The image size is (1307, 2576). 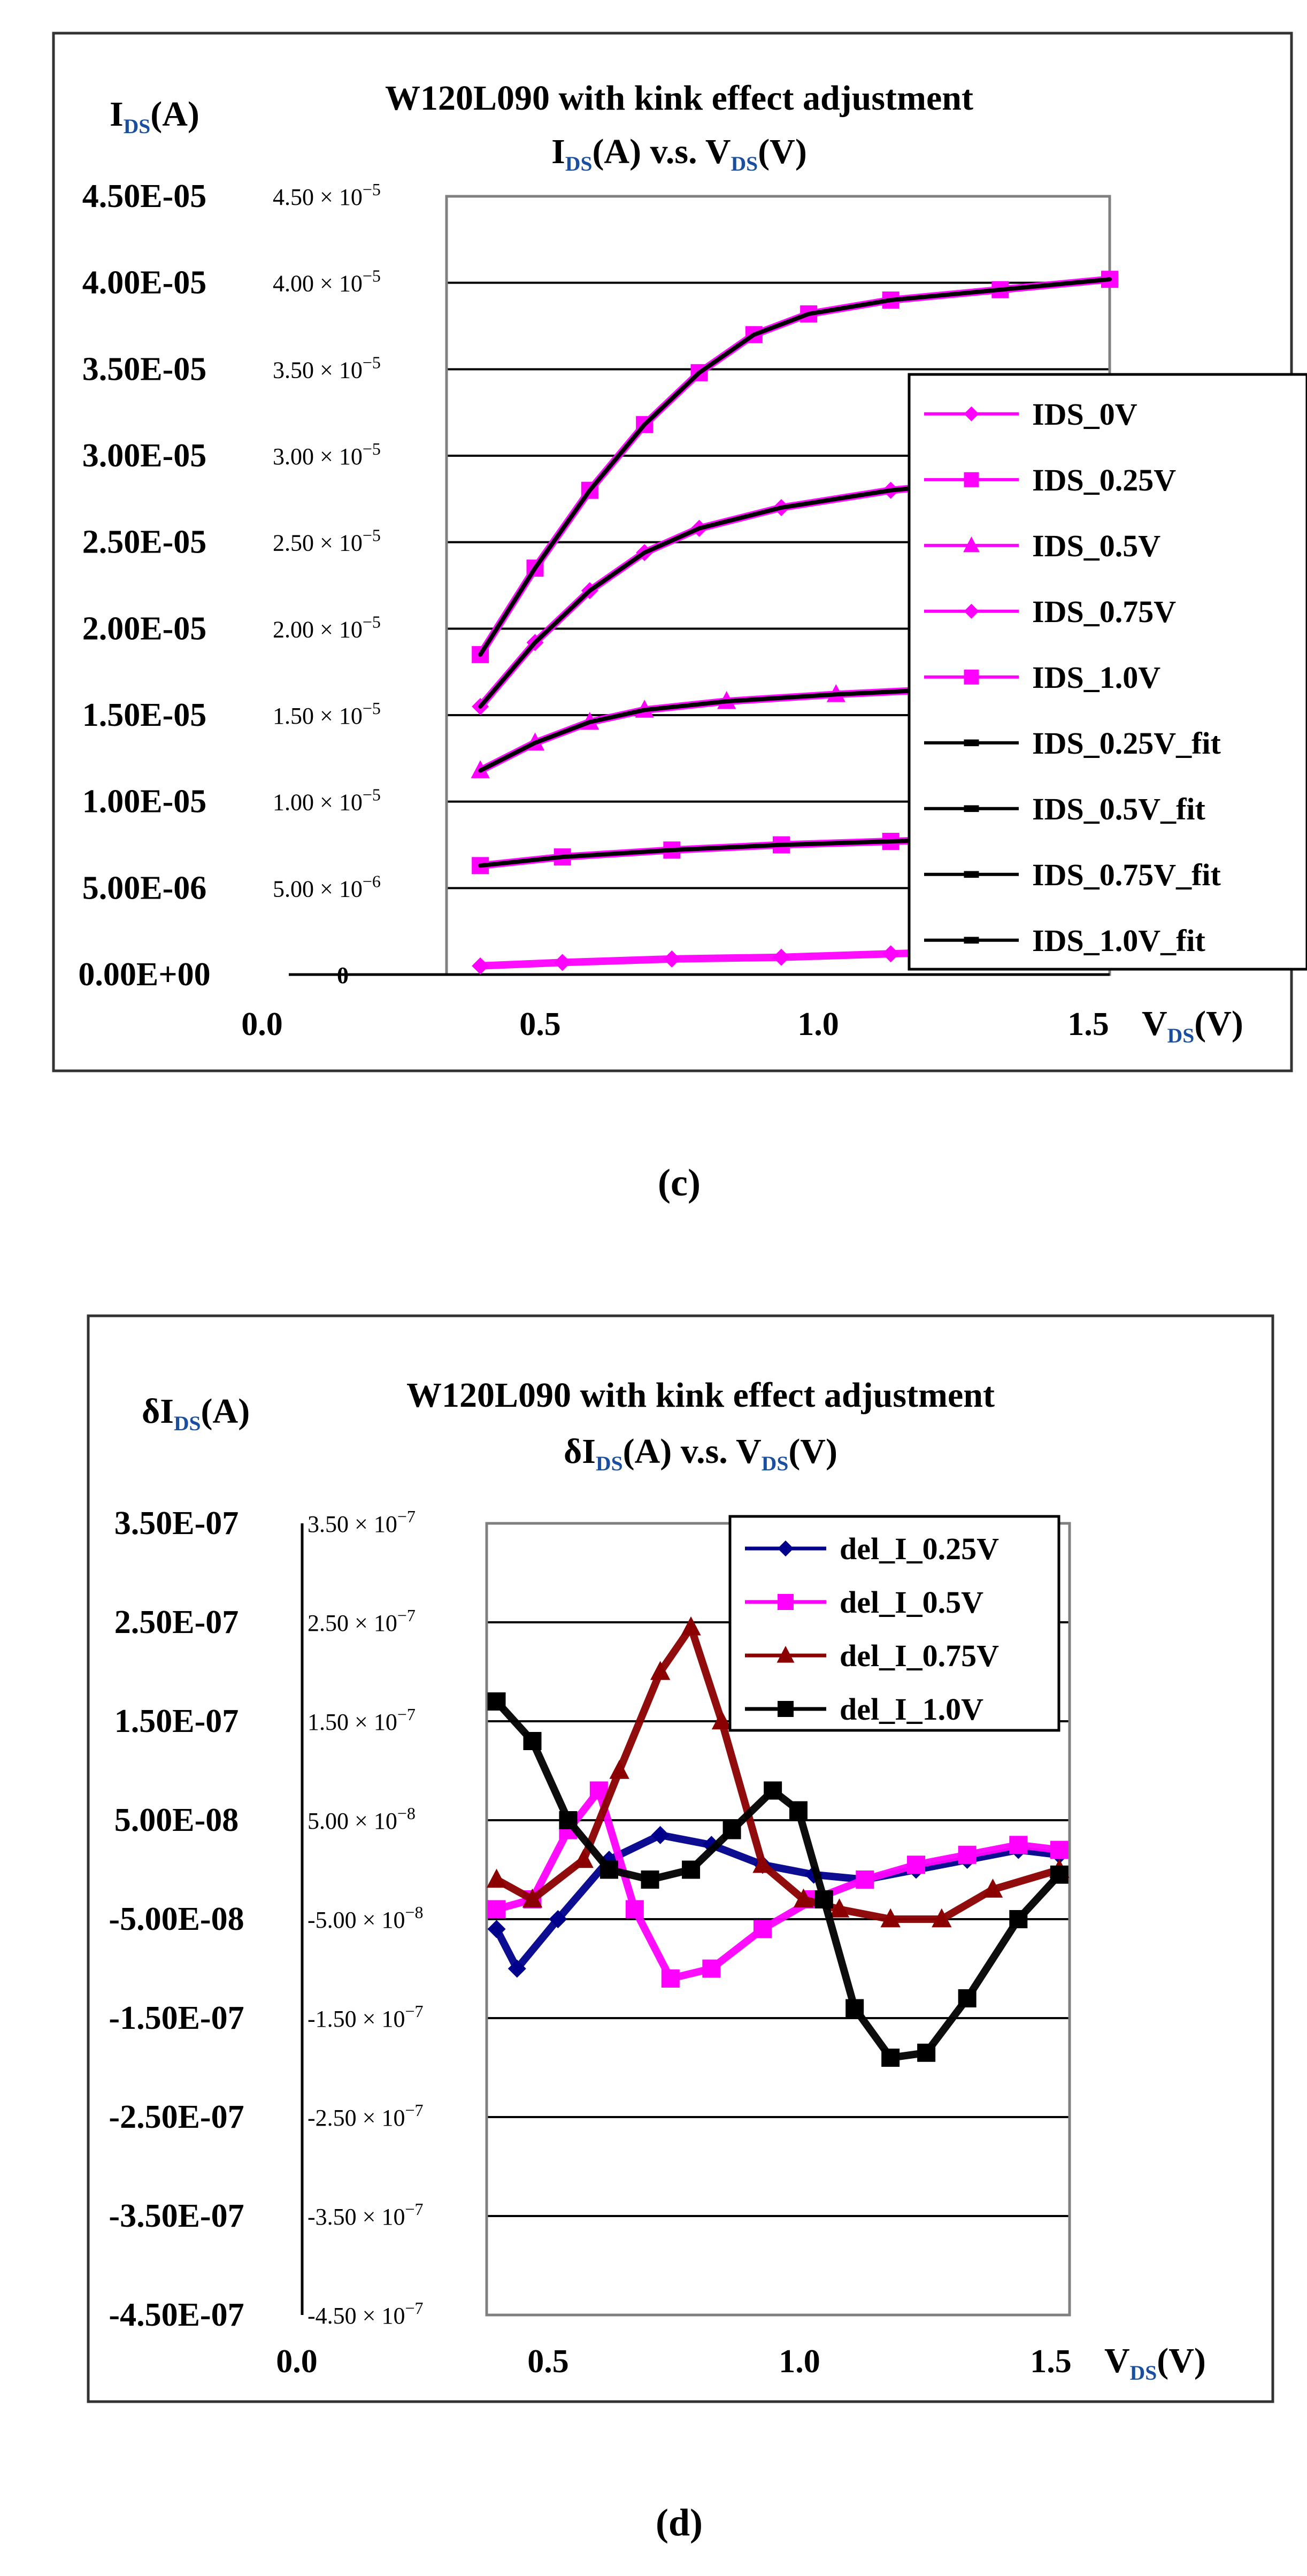 I want to click on y-tick-label: -4.50E-07, so click(x=176, y=2315).